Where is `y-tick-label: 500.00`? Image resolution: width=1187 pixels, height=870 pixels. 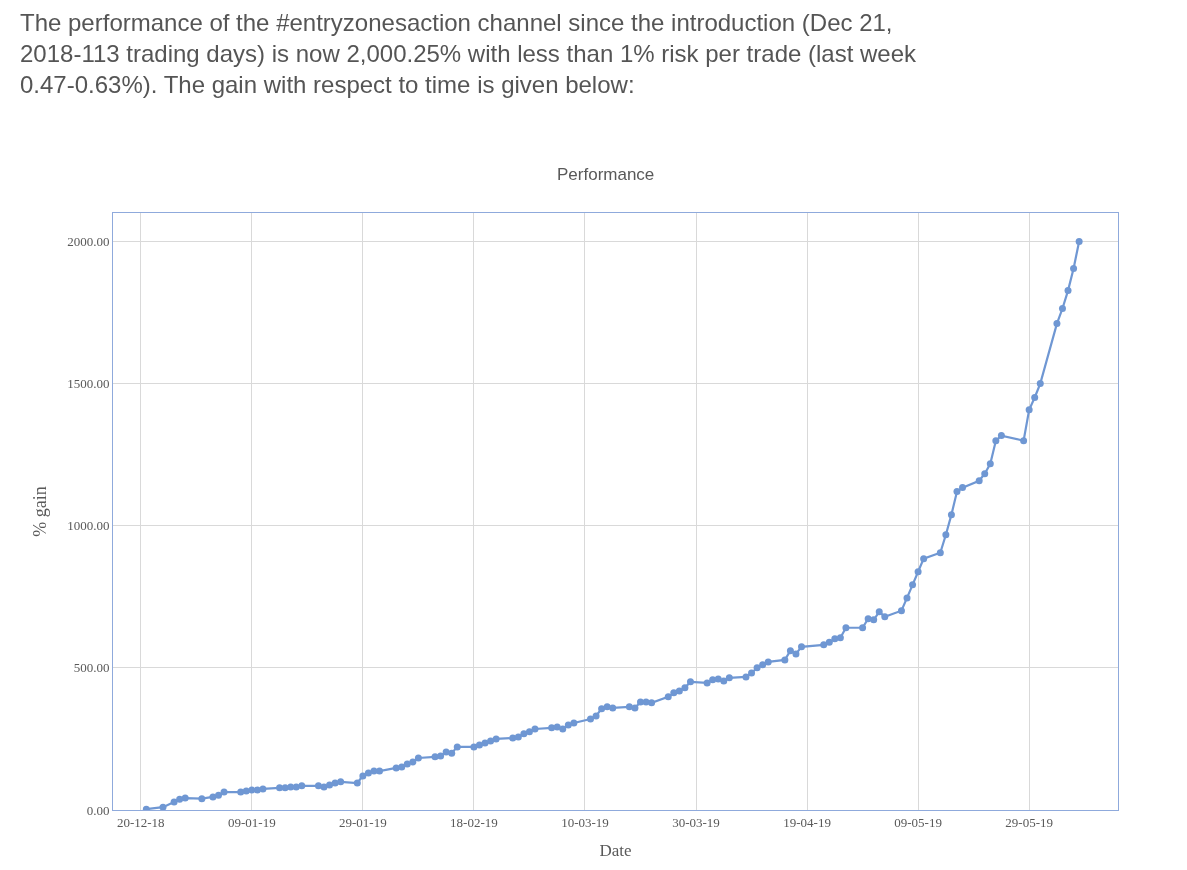 y-tick-label: 500.00 is located at coordinates (91, 668).